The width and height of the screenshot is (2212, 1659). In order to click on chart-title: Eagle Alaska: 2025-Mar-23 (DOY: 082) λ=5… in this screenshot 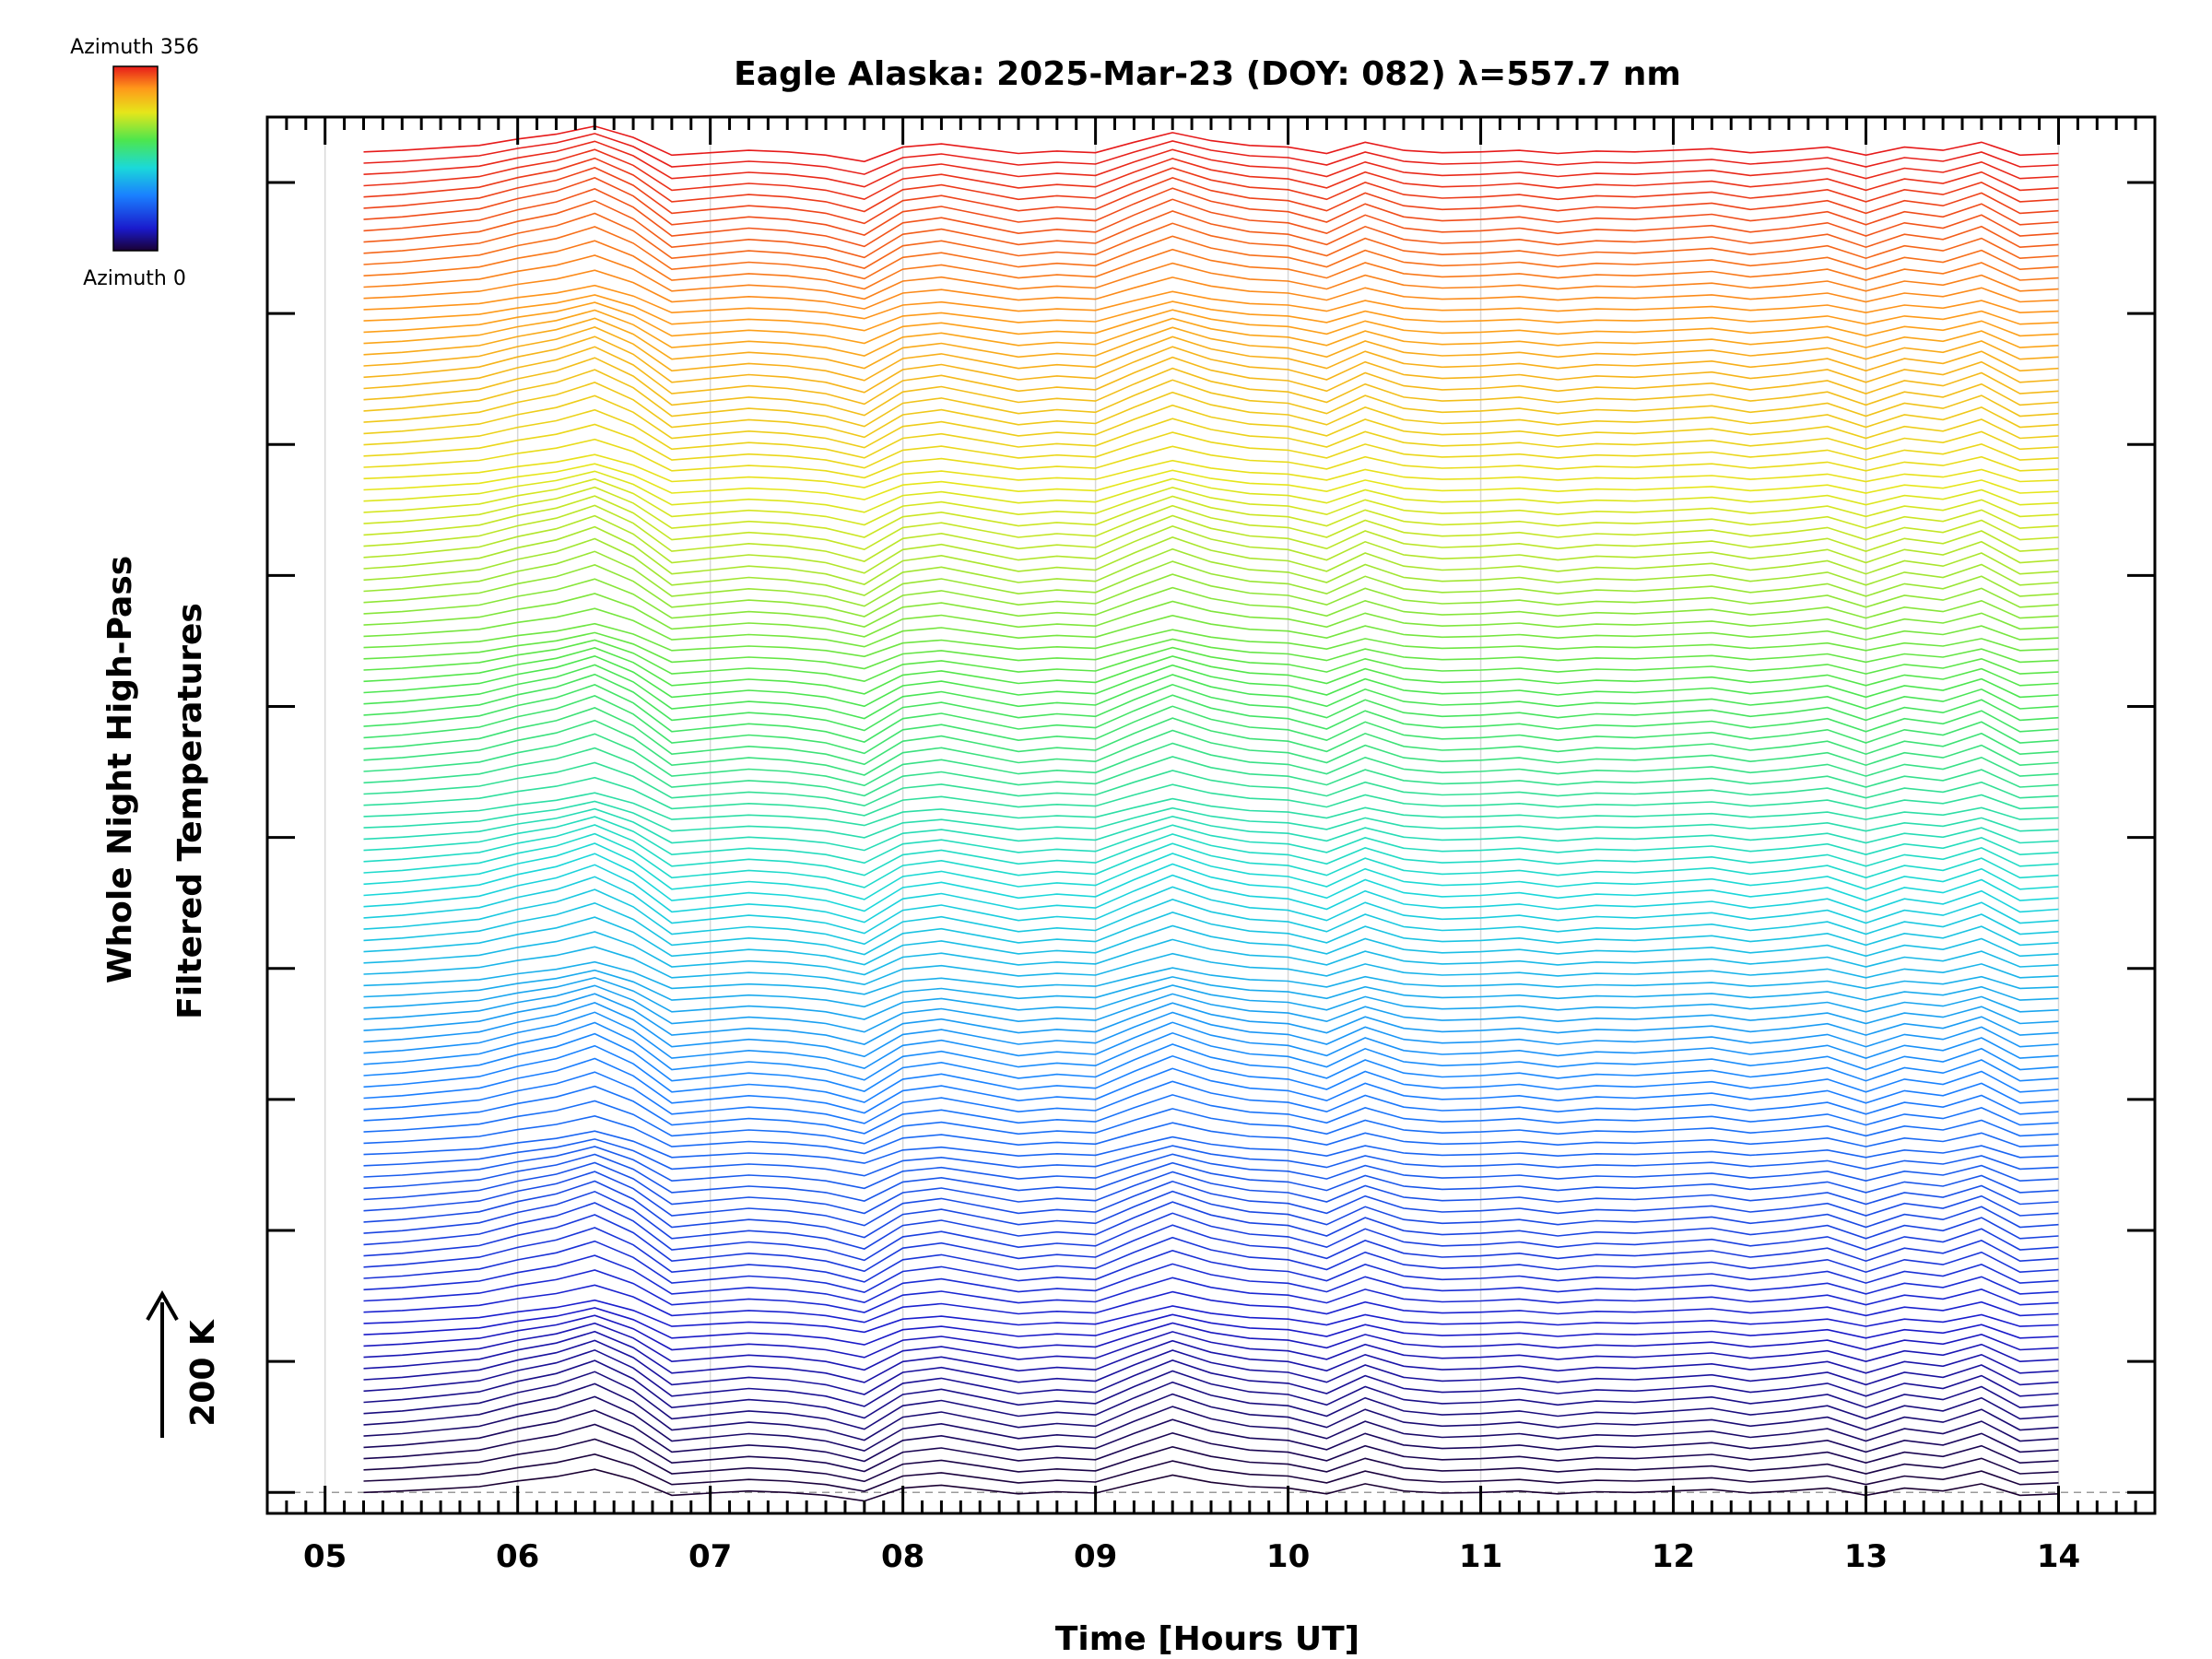, I will do `click(1207, 74)`.